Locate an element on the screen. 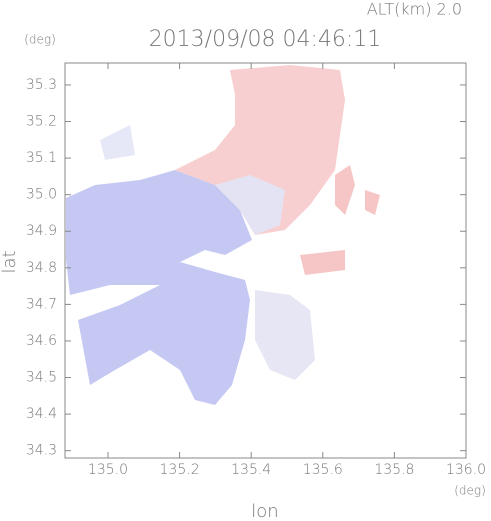 The height and width of the screenshot is (521, 491). y-tick-label: 34.4 is located at coordinates (41, 414).